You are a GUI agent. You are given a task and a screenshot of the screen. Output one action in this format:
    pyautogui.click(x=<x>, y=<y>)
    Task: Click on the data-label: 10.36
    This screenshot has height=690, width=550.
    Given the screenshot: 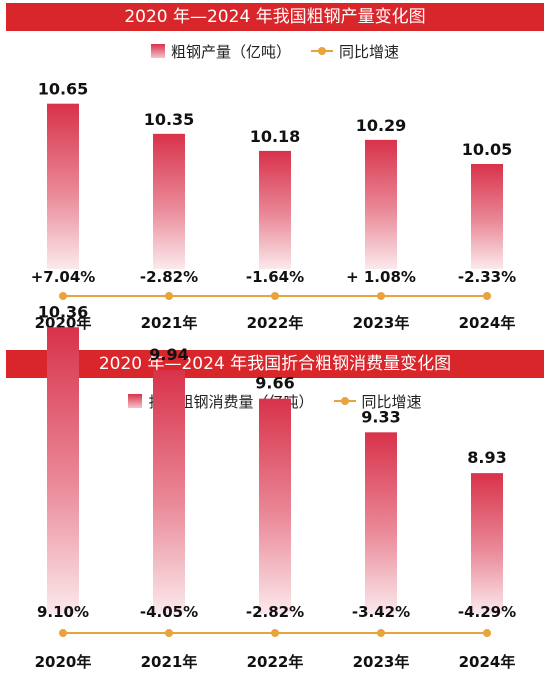 What is the action you would take?
    pyautogui.click(x=63, y=311)
    